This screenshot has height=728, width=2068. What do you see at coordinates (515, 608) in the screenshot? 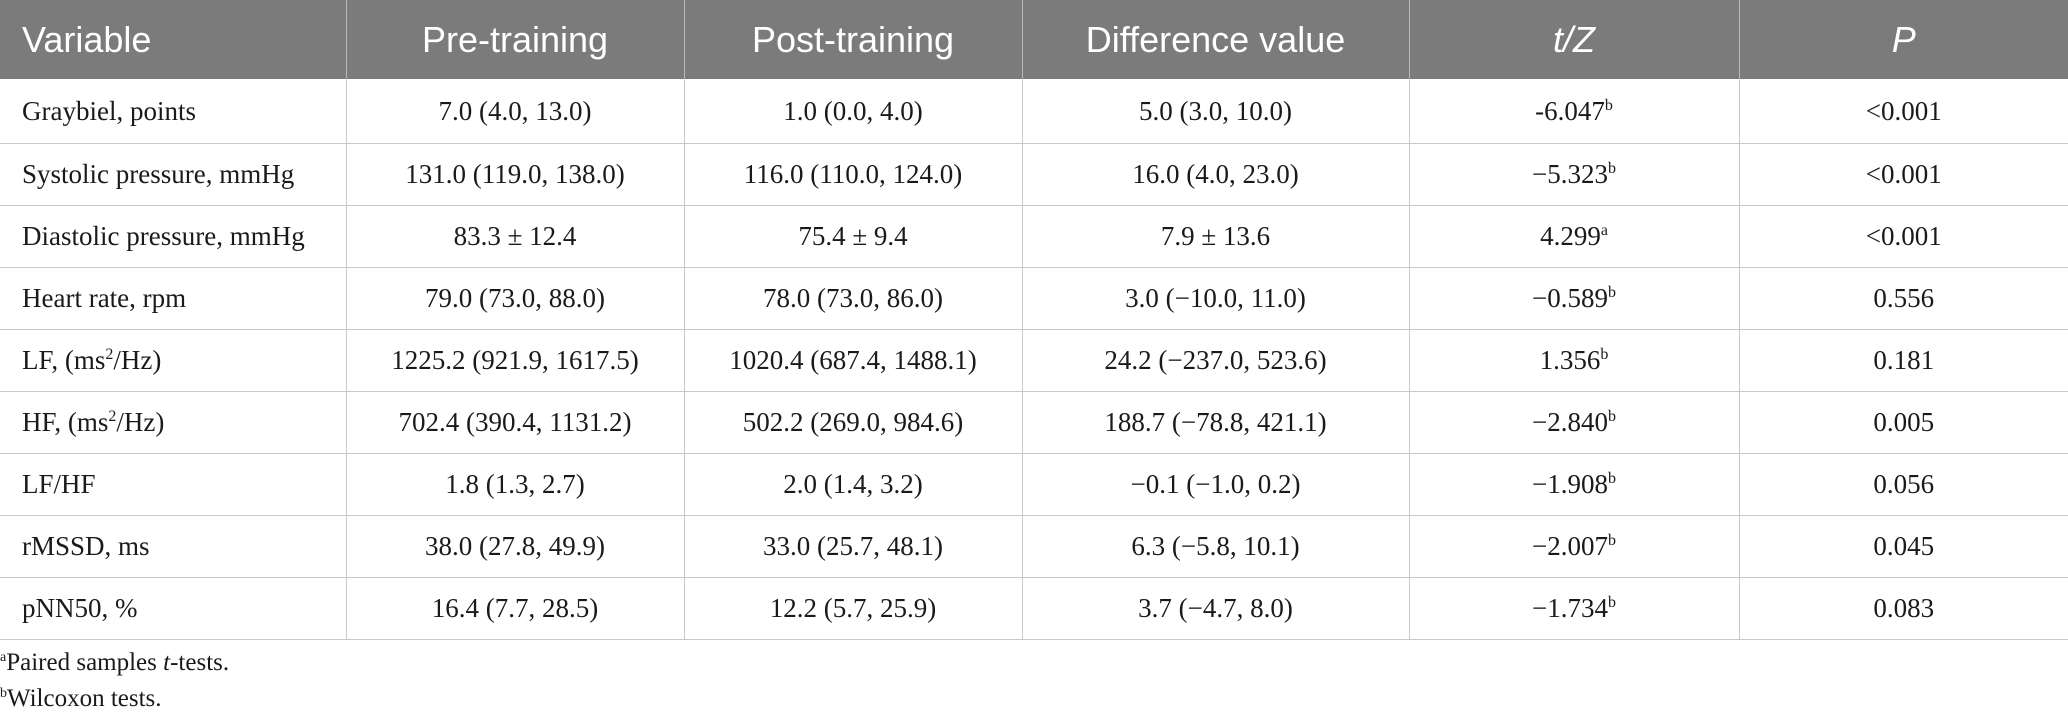
I see `row-pre-value: 16.4 (7.7, 28.5)` at bounding box center [515, 608].